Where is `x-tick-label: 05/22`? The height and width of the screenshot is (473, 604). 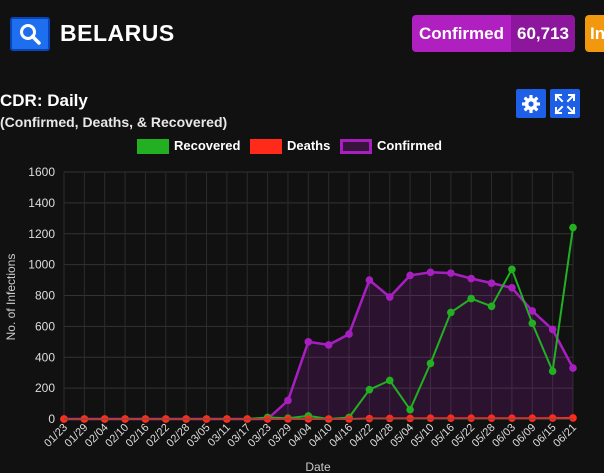 x-tick-label: 05/22 is located at coordinates (463, 436).